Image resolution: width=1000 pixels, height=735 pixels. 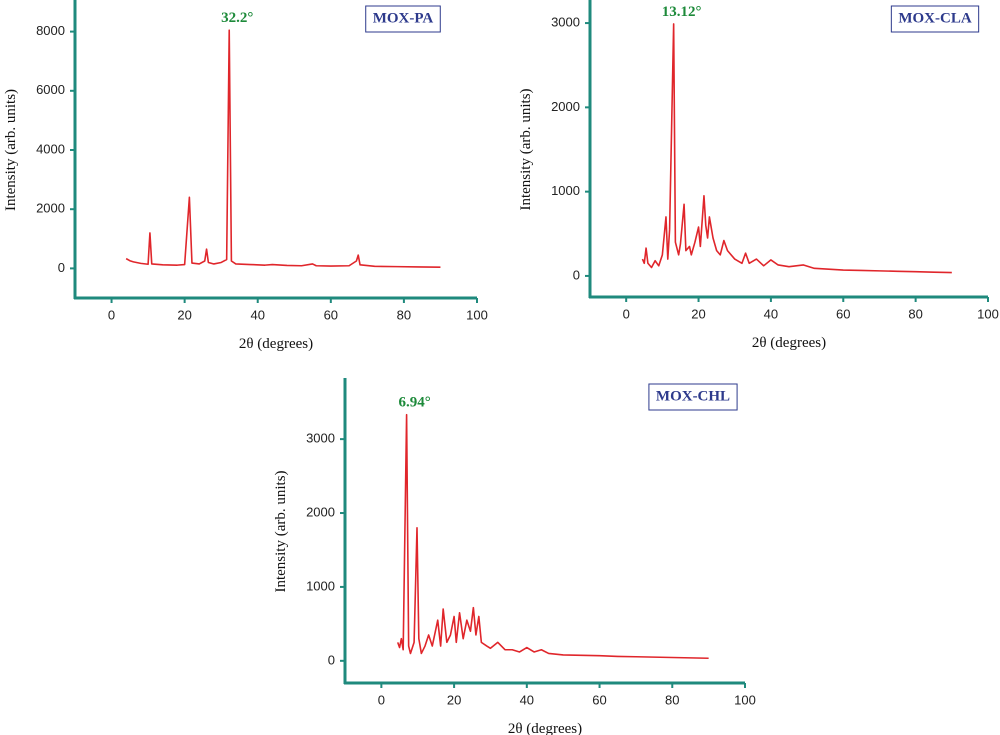 I want to click on y-tick-label: 4000, so click(x=50, y=148).